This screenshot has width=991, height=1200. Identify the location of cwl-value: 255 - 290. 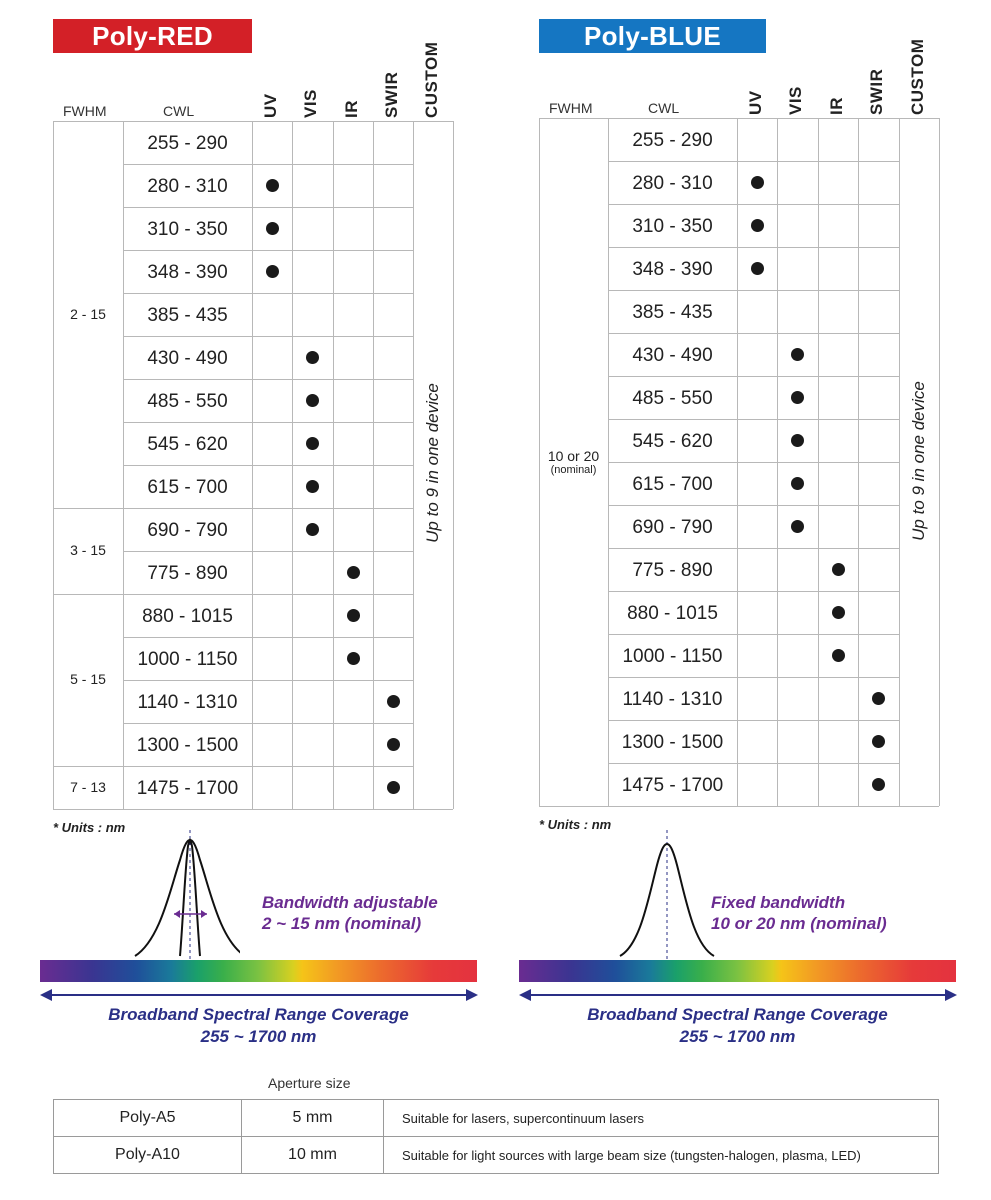
(672, 140).